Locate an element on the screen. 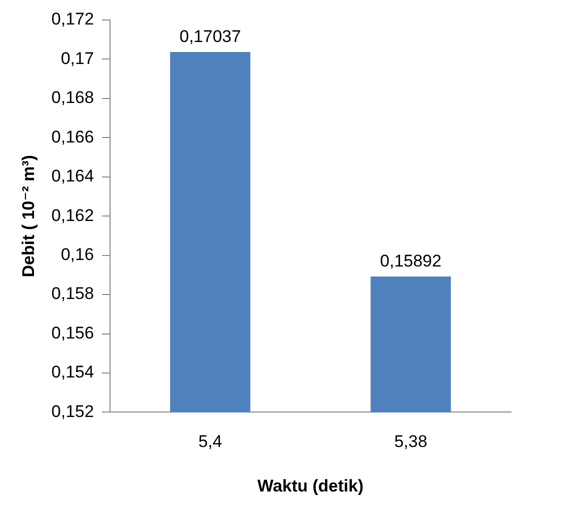 The image size is (566, 511). x-tick-label: 5,38 is located at coordinates (411, 442).